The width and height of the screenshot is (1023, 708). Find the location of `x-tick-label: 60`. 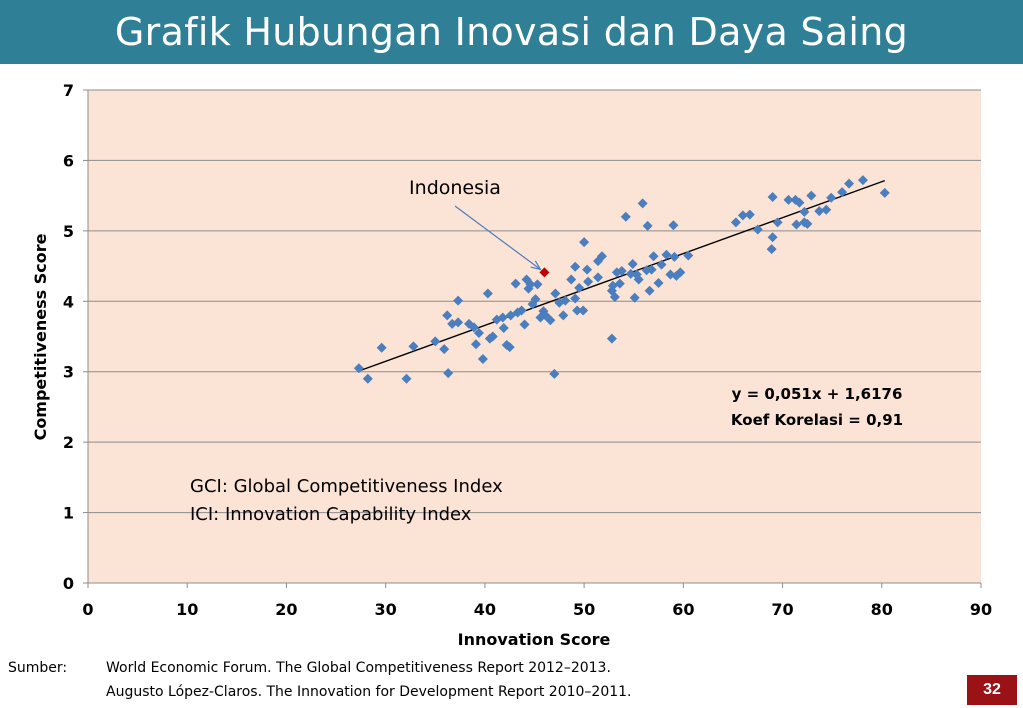

x-tick-label: 60 is located at coordinates (683, 609).